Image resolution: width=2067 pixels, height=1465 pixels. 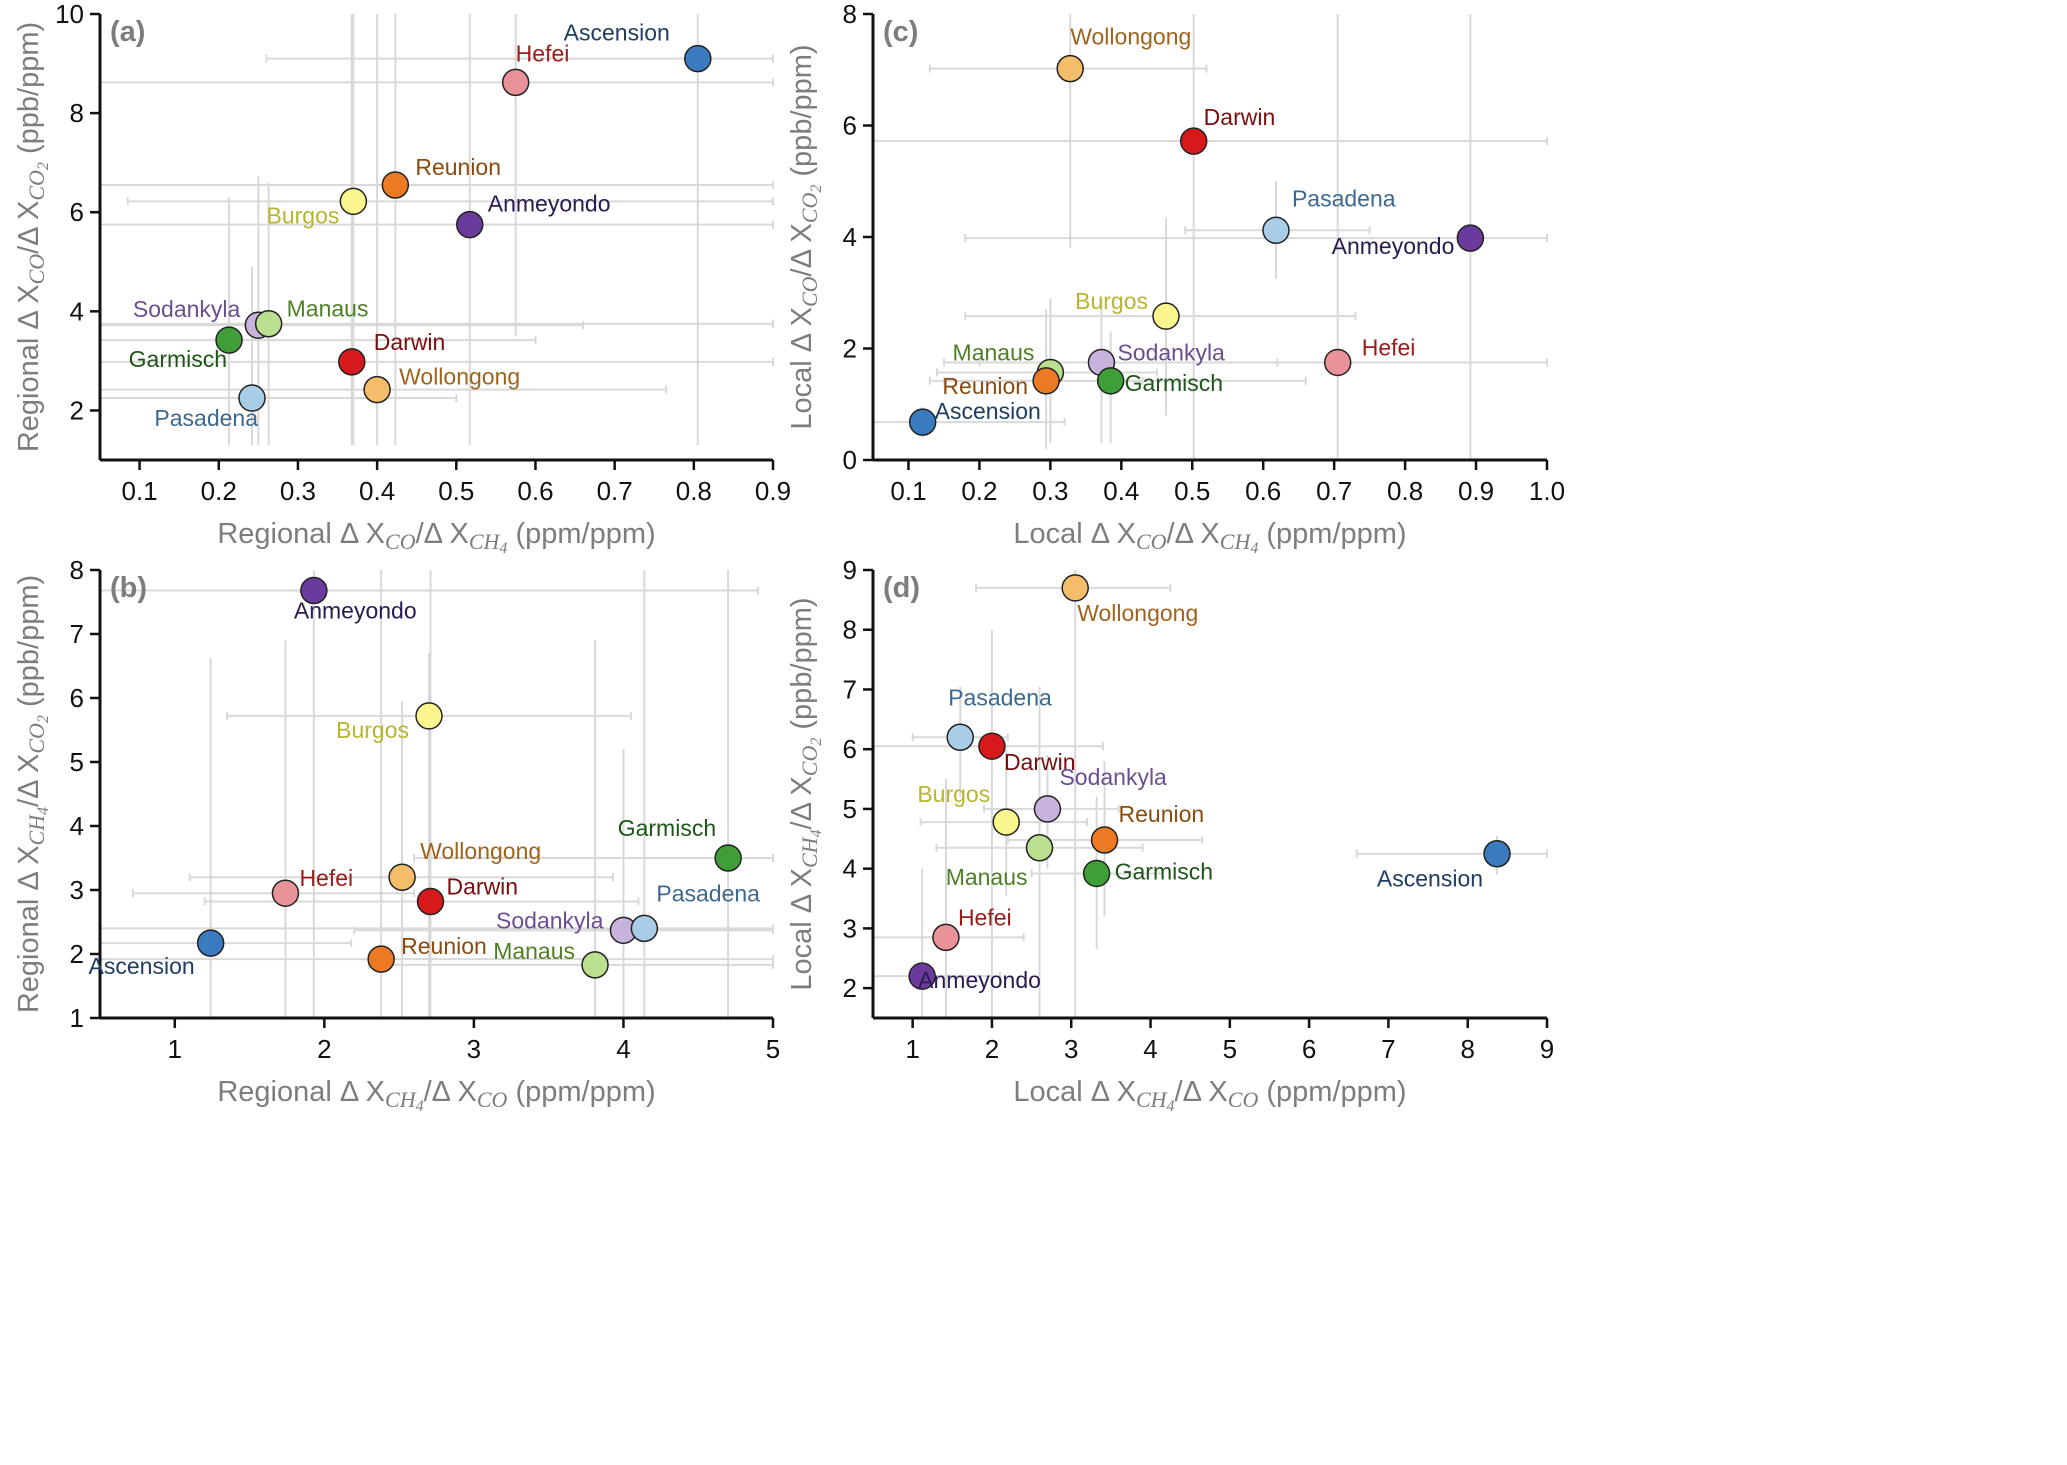 I want to click on axis-label-part-2: /Δ X, so click(x=802, y=249).